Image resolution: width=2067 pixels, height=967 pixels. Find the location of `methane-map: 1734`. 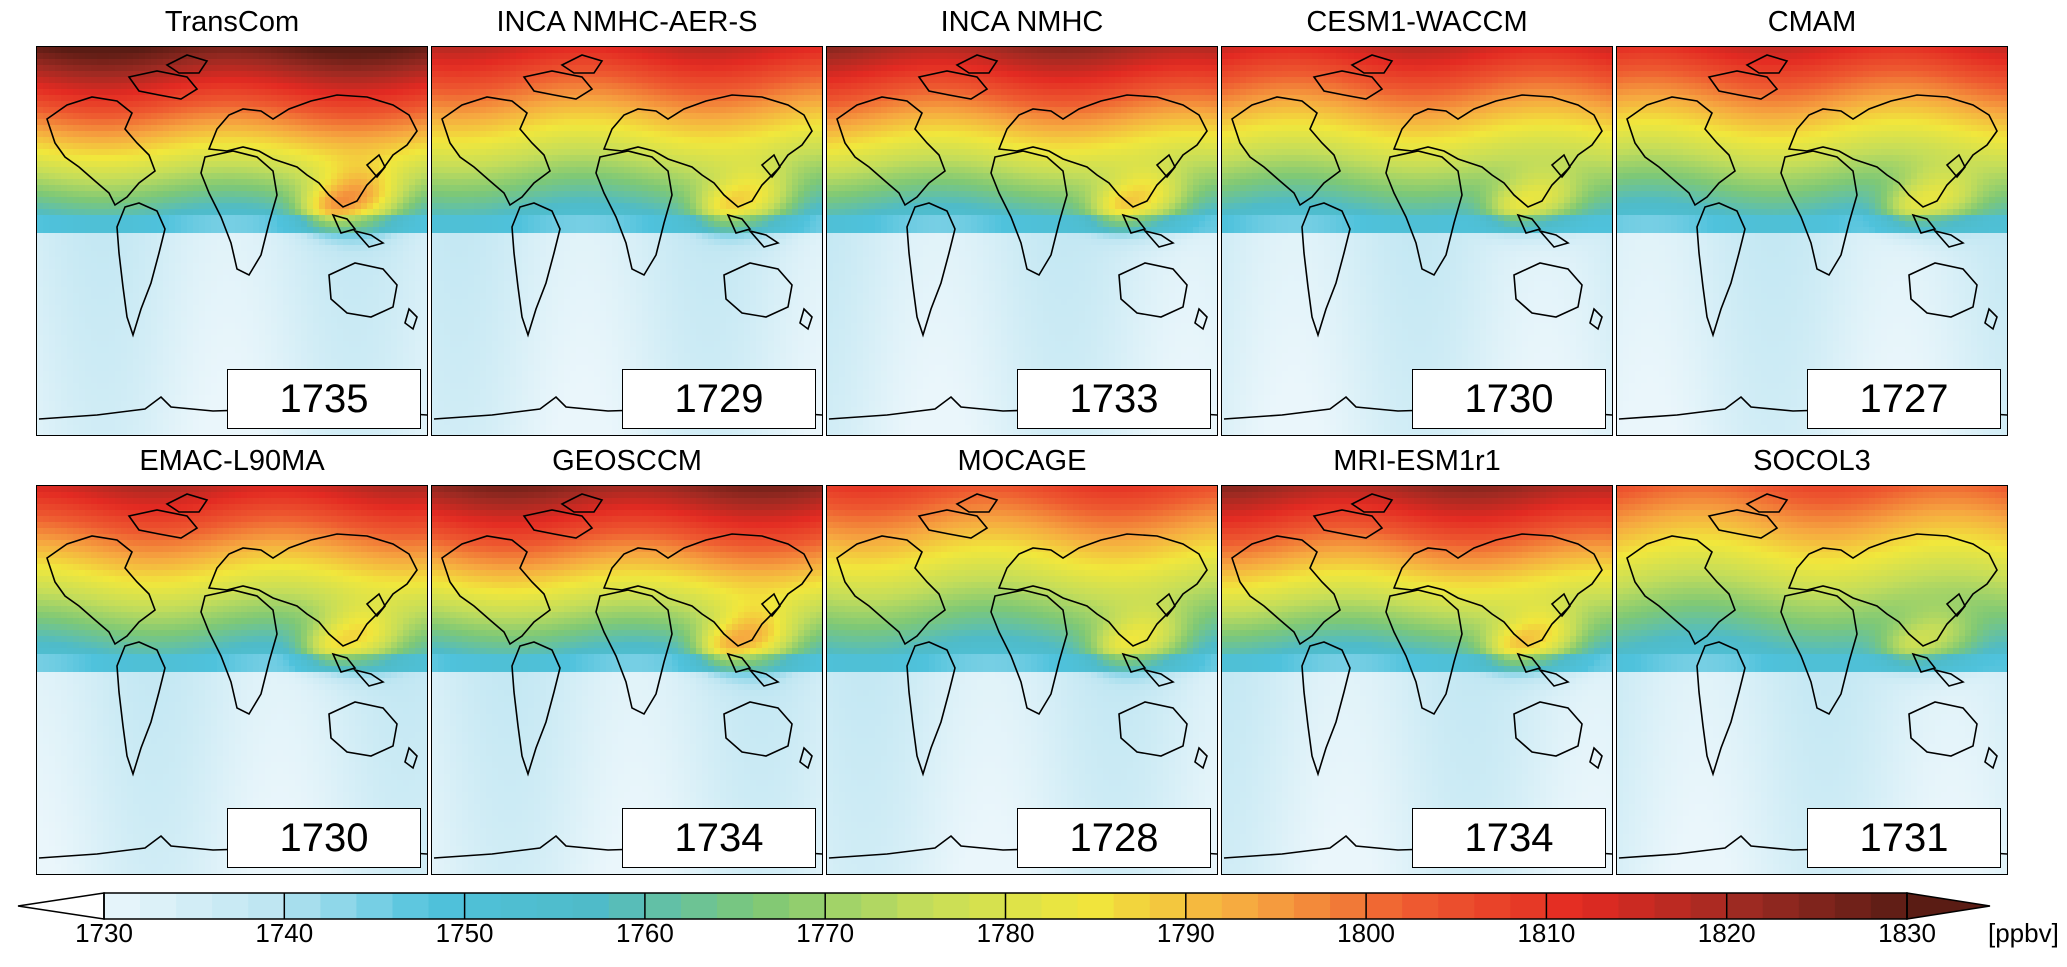

methane-map: 1734 is located at coordinates (627, 680).